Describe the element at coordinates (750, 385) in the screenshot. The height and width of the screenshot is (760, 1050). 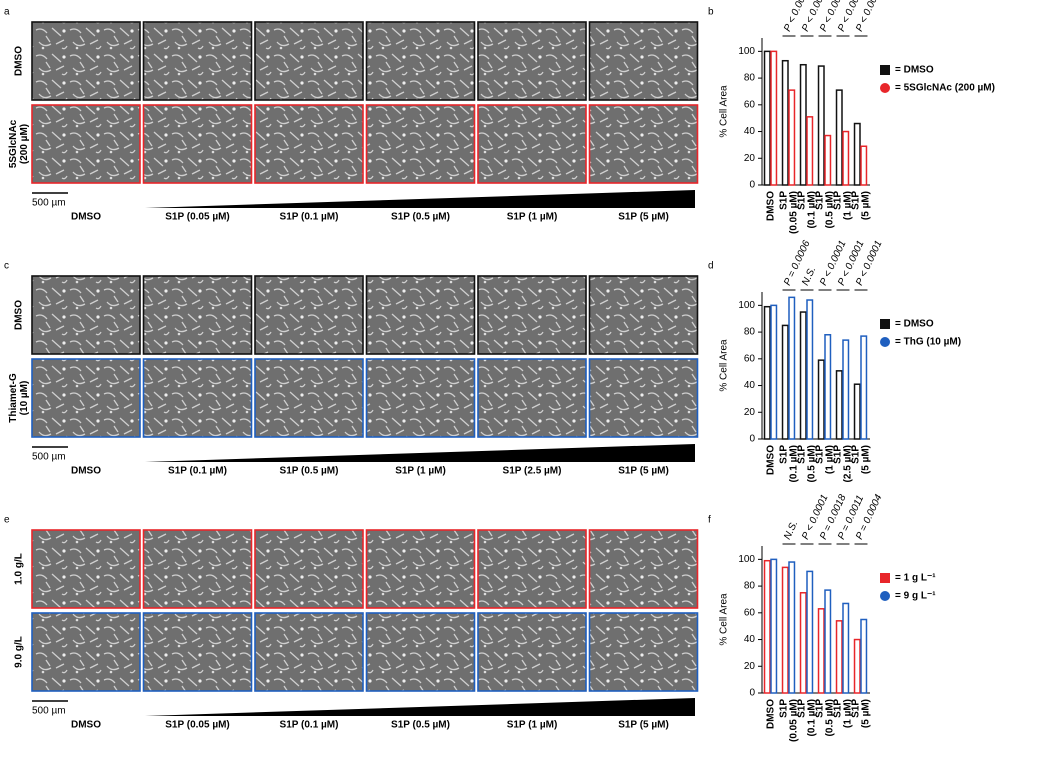
I see `y-tick-label: 40` at that location.